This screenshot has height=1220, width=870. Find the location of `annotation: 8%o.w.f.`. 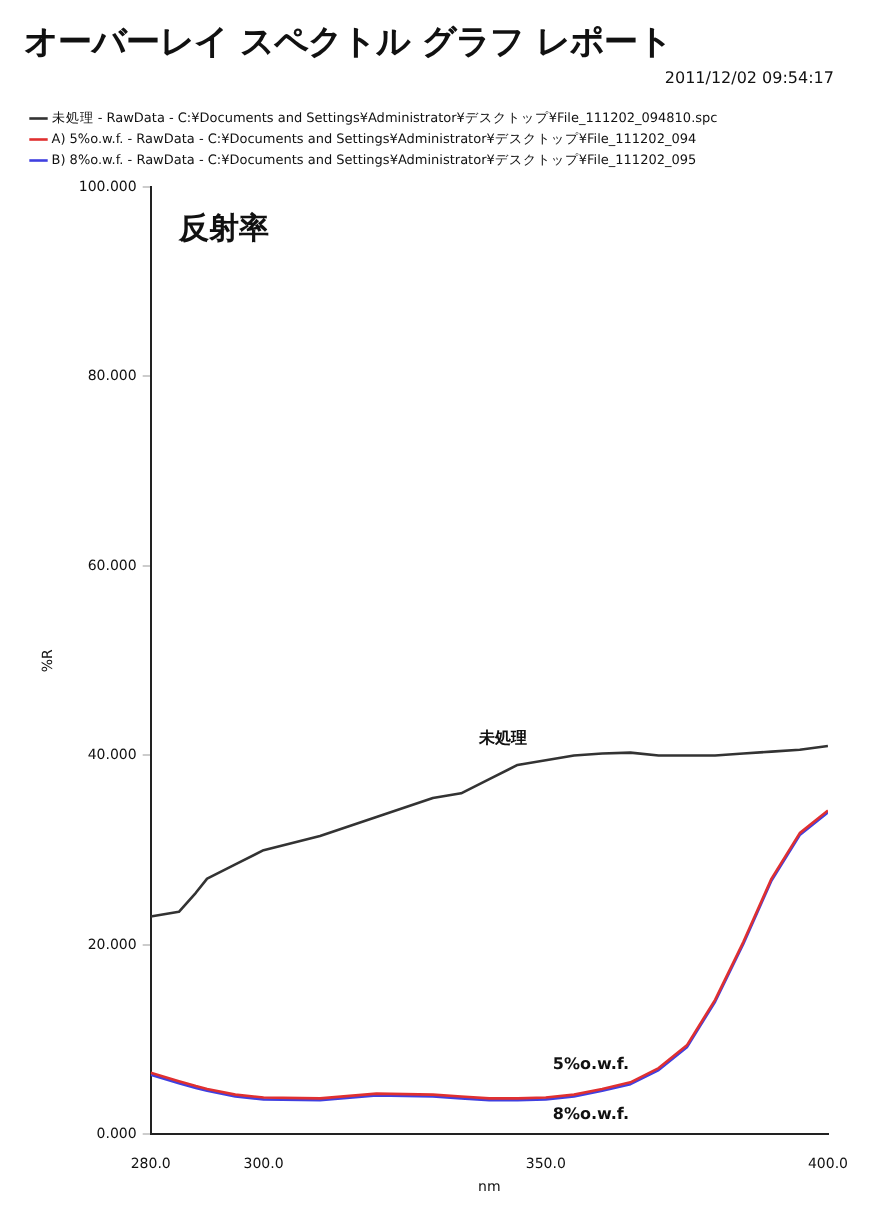

annotation: 8%o.w.f. is located at coordinates (591, 1113).